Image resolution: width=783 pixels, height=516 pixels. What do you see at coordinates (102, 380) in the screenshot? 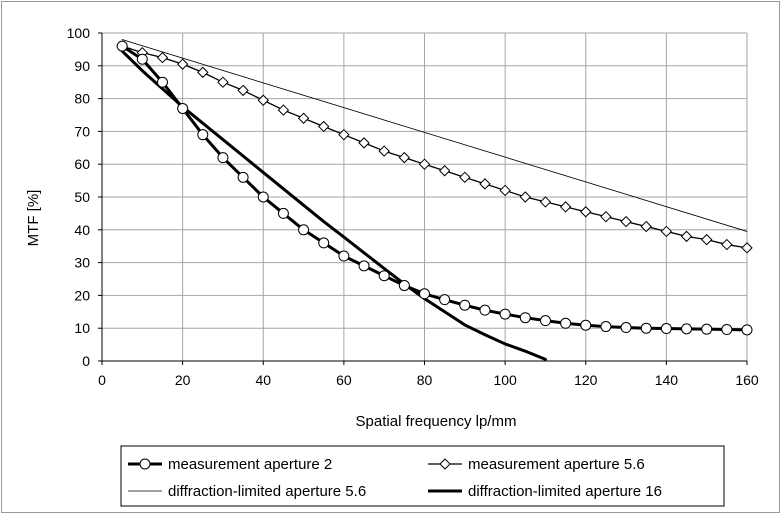
I see `x-tick-label: 0` at bounding box center [102, 380].